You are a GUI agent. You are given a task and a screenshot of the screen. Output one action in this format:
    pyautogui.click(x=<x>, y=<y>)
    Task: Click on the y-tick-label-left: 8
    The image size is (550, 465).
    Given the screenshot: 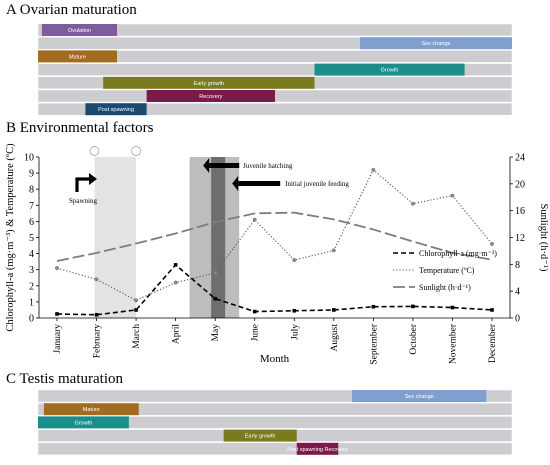 What is the action you would take?
    pyautogui.click(x=31, y=190)
    